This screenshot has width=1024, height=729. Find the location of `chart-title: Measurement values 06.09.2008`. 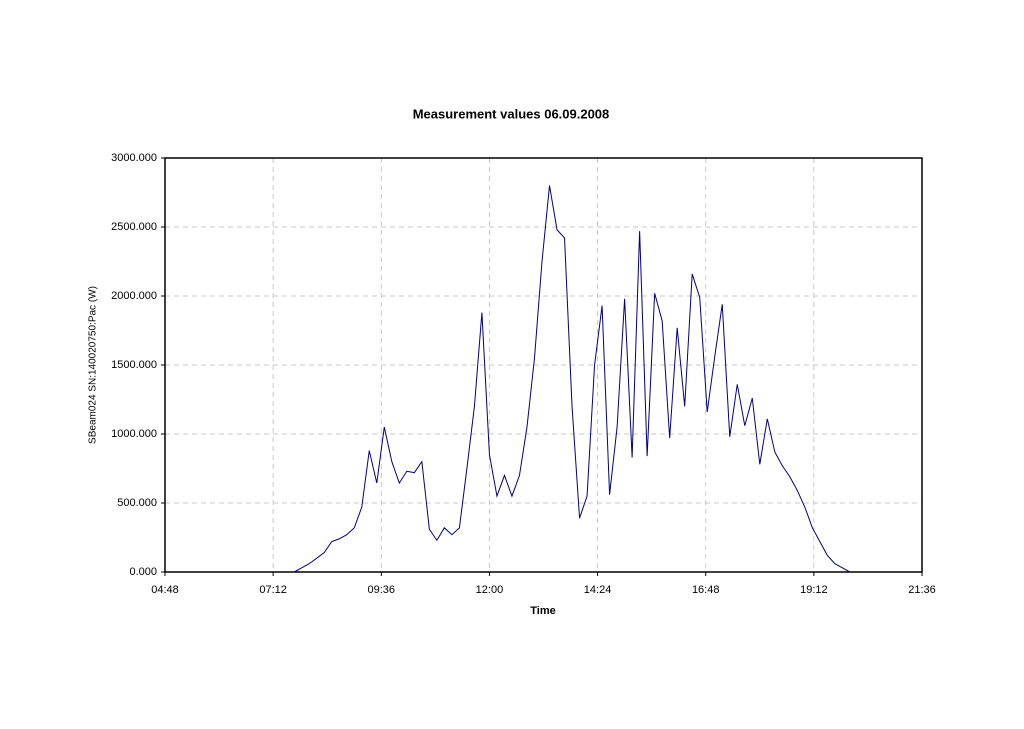

chart-title: Measurement values 06.09.2008 is located at coordinates (511, 113).